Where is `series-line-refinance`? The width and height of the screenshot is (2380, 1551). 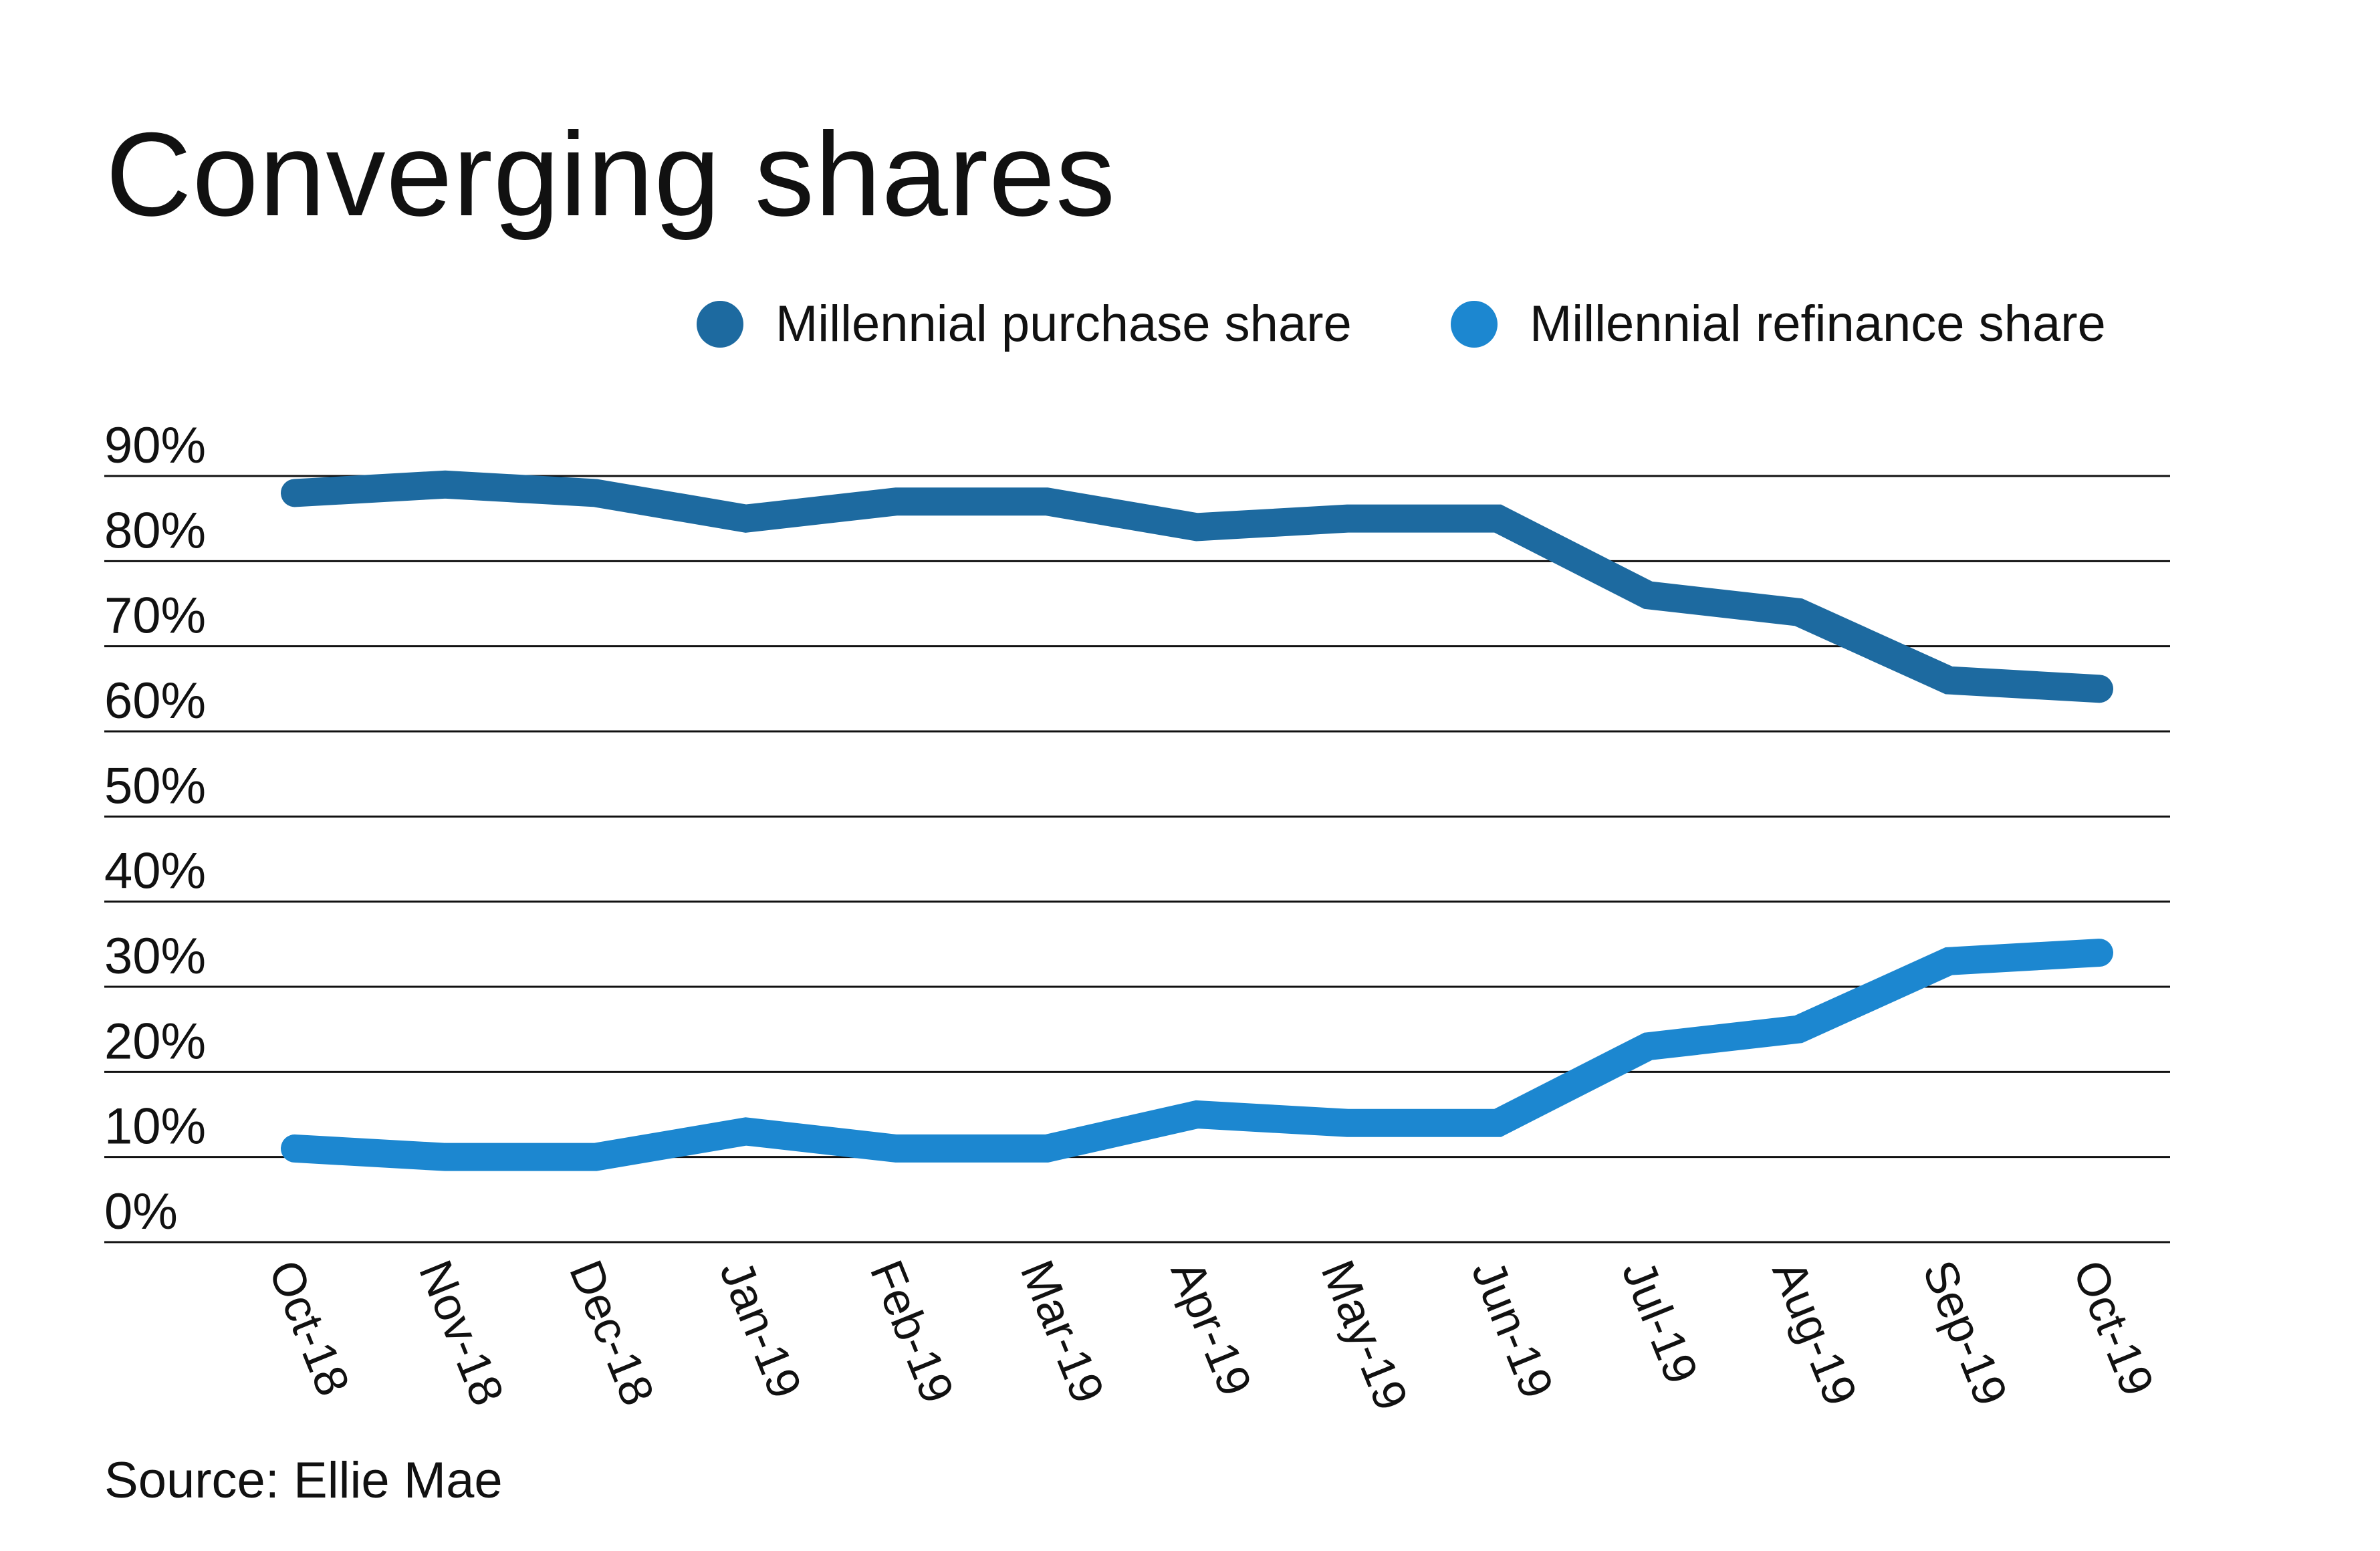 series-line-refinance is located at coordinates (1197, 1055).